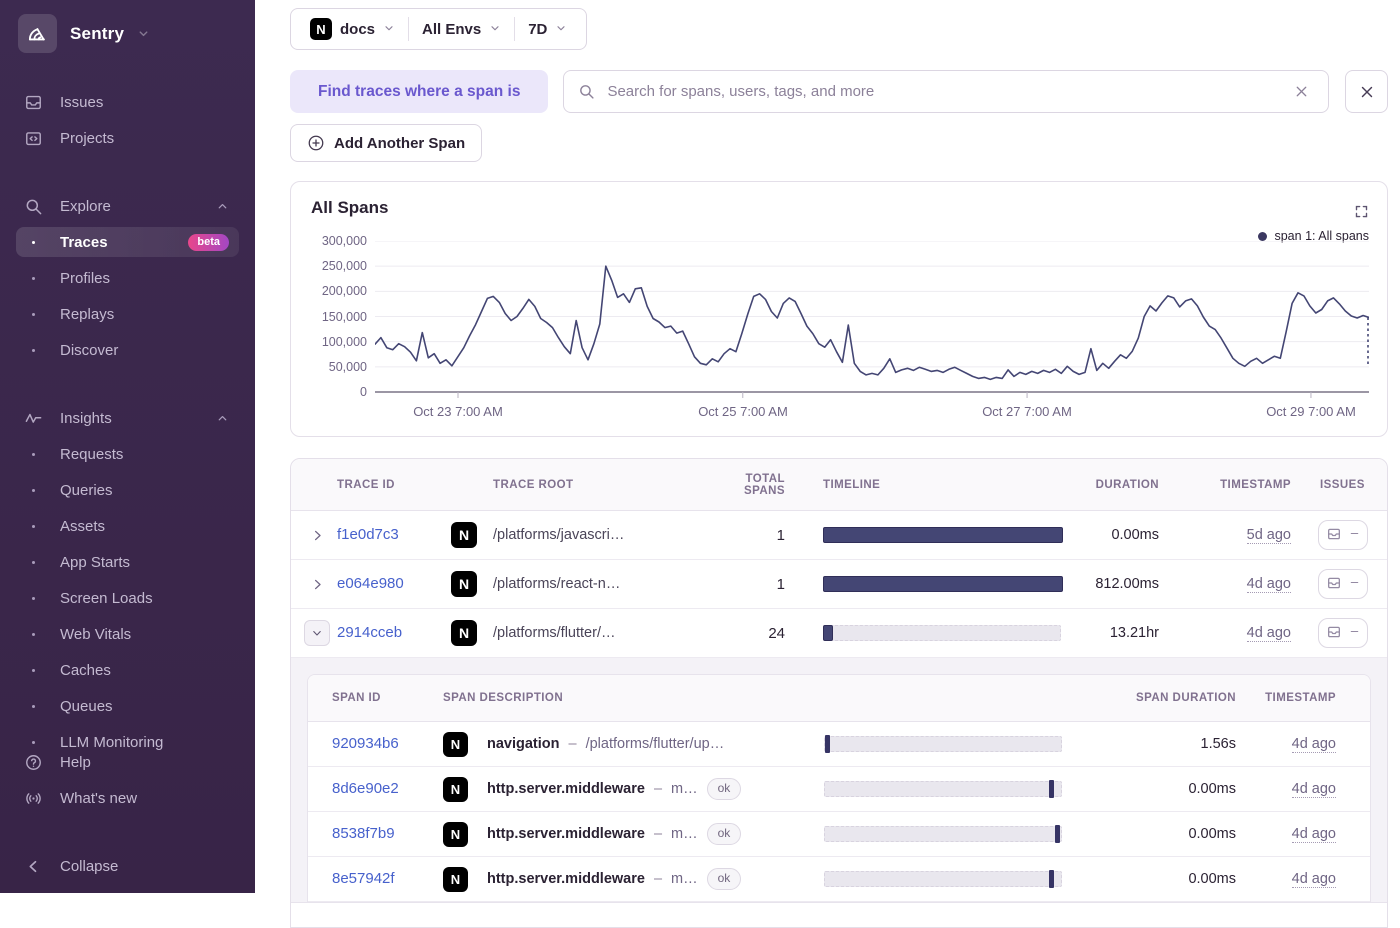 The width and height of the screenshot is (1400, 928). I want to click on sidebar-group-explore: Explore, so click(127, 206).